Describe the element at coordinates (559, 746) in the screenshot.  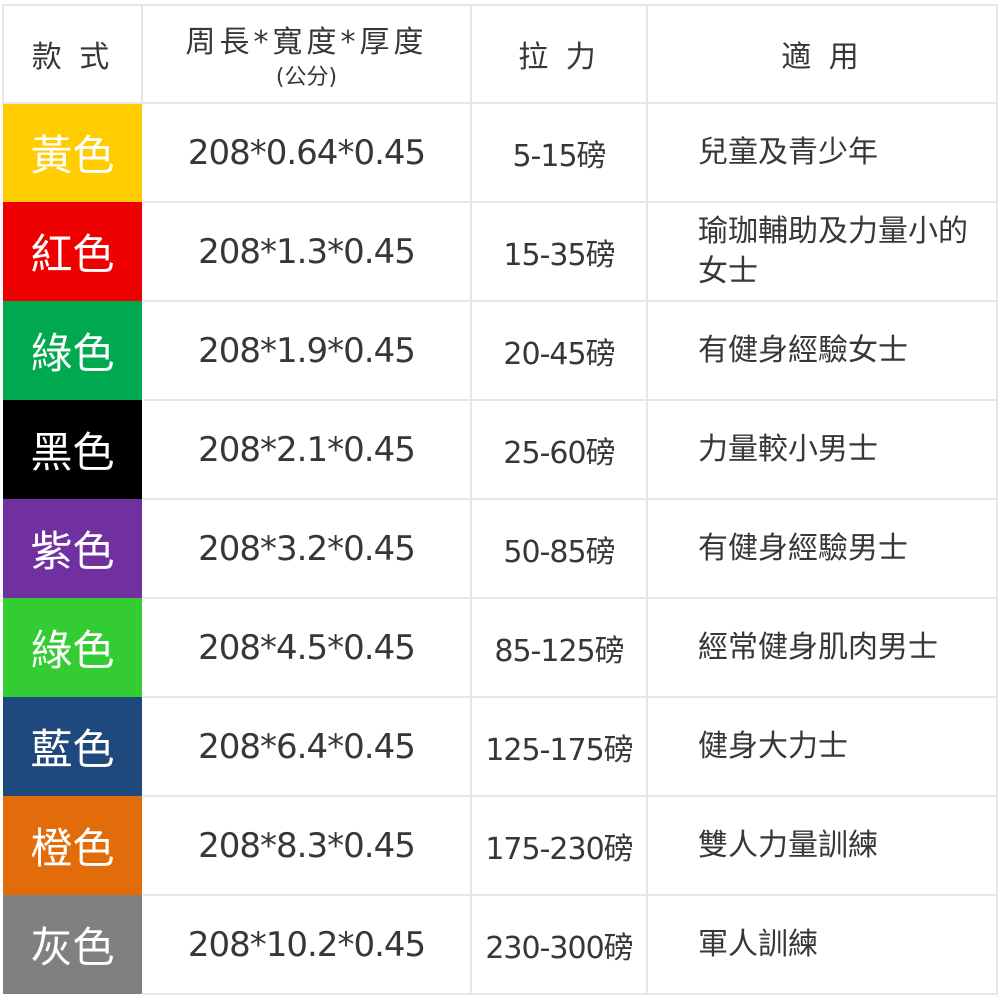
I see `force-cell: 125-175磅` at that location.